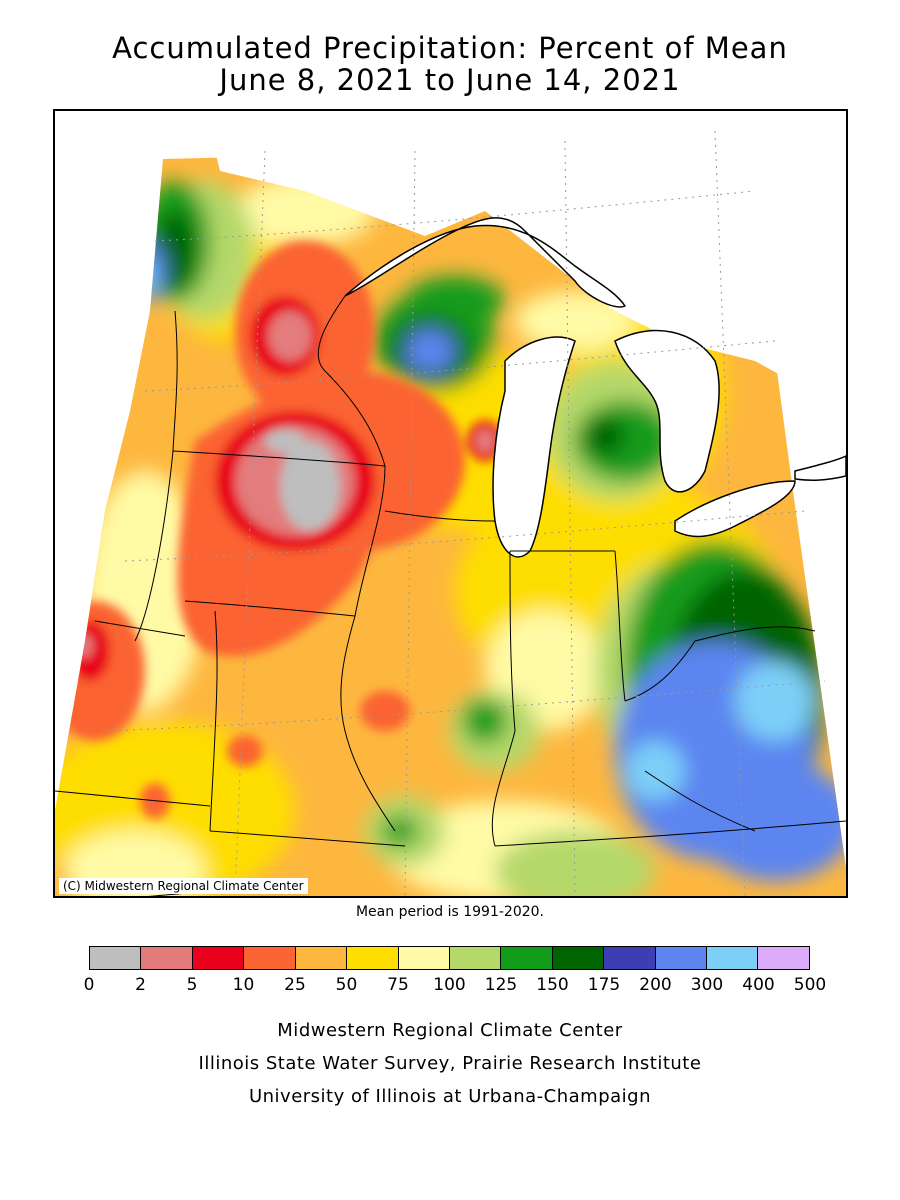  What do you see at coordinates (346, 985) in the screenshot?
I see `legend-tick-label: 50` at bounding box center [346, 985].